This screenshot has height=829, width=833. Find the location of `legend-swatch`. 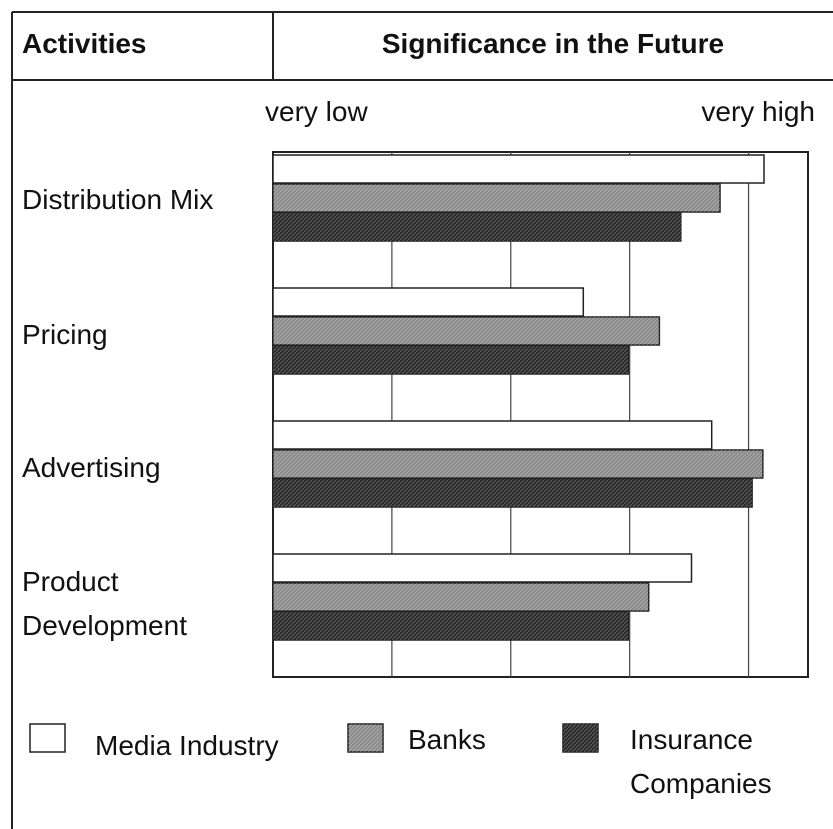

legend-swatch is located at coordinates (47, 738).